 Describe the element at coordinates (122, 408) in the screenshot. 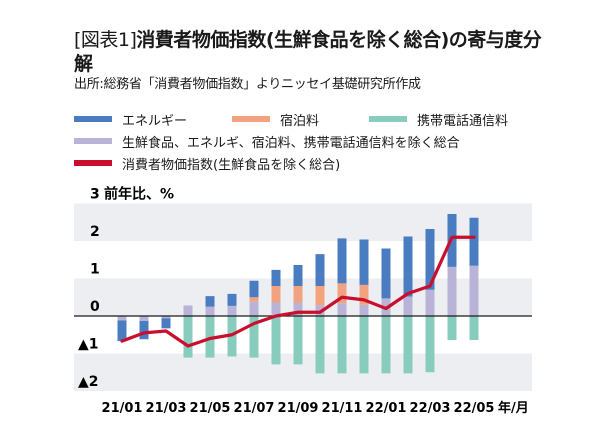

I see `x-tick-label: 21/01` at that location.